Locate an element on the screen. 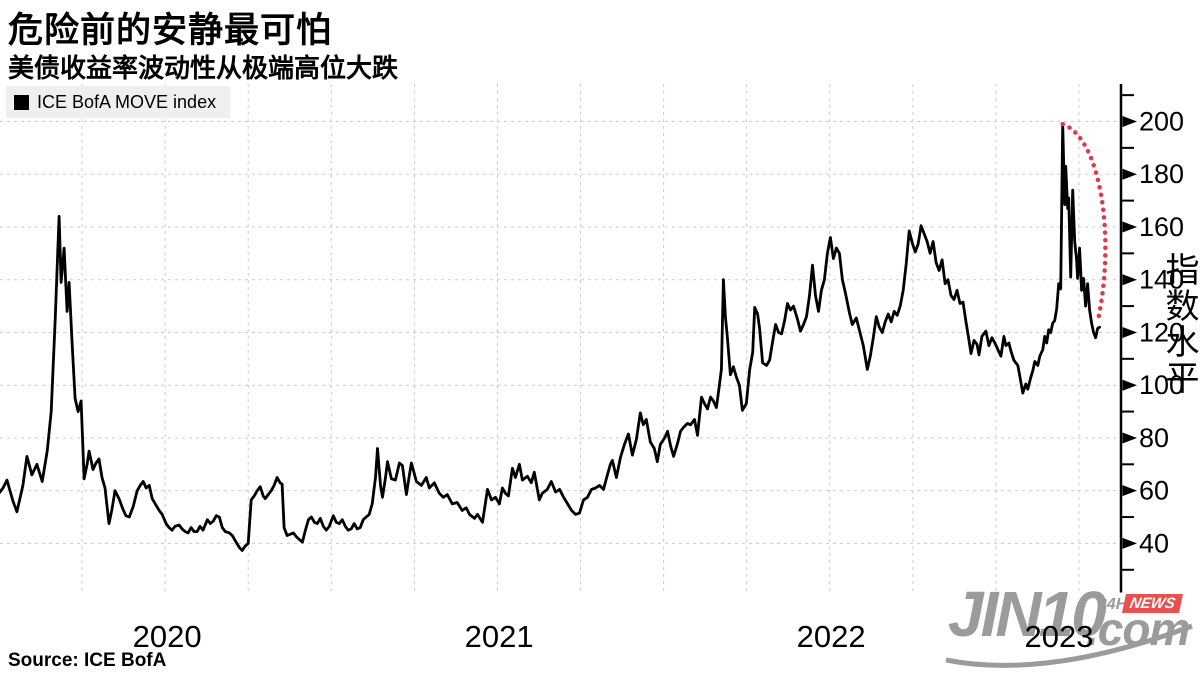  y-axis-tick-label: 200 is located at coordinates (1161, 122).